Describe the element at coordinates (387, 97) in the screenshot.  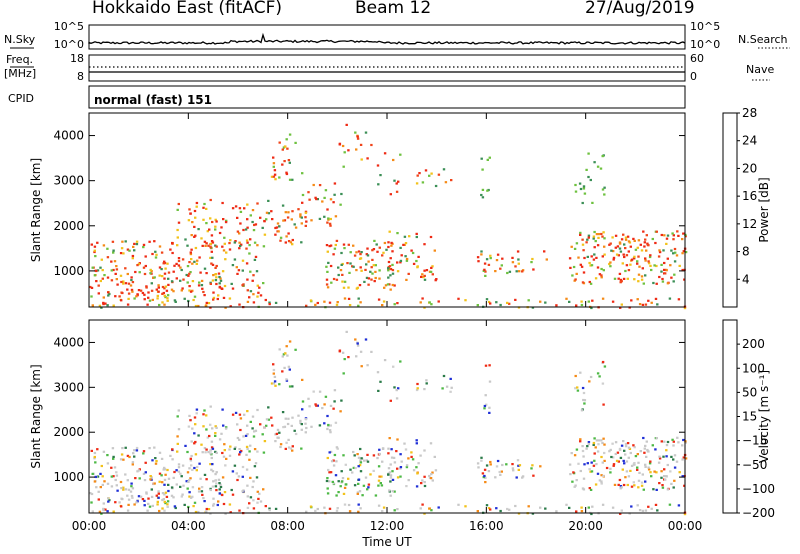
I see `cpid-strip-frame` at that location.